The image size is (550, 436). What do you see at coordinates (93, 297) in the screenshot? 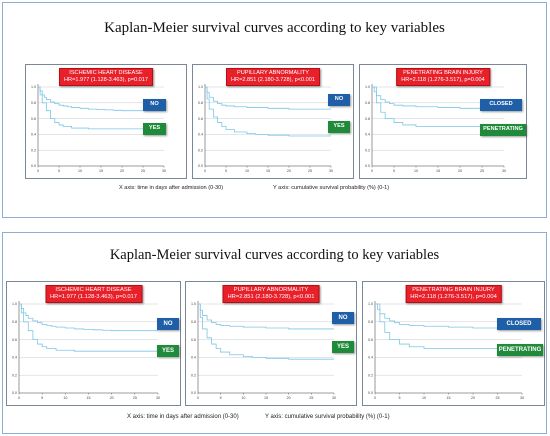
I see `hr-box-stats: HR=1.977 (1.128-3.463), p=0.017` at bounding box center [93, 297].